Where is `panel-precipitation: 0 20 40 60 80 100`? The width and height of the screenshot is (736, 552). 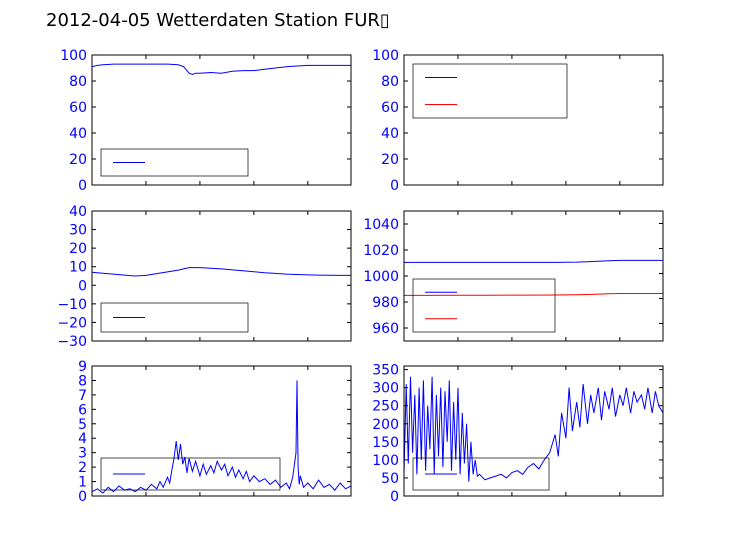
panel-precipitation: 0 20 40 60 80 100 is located at coordinates (518, 121).